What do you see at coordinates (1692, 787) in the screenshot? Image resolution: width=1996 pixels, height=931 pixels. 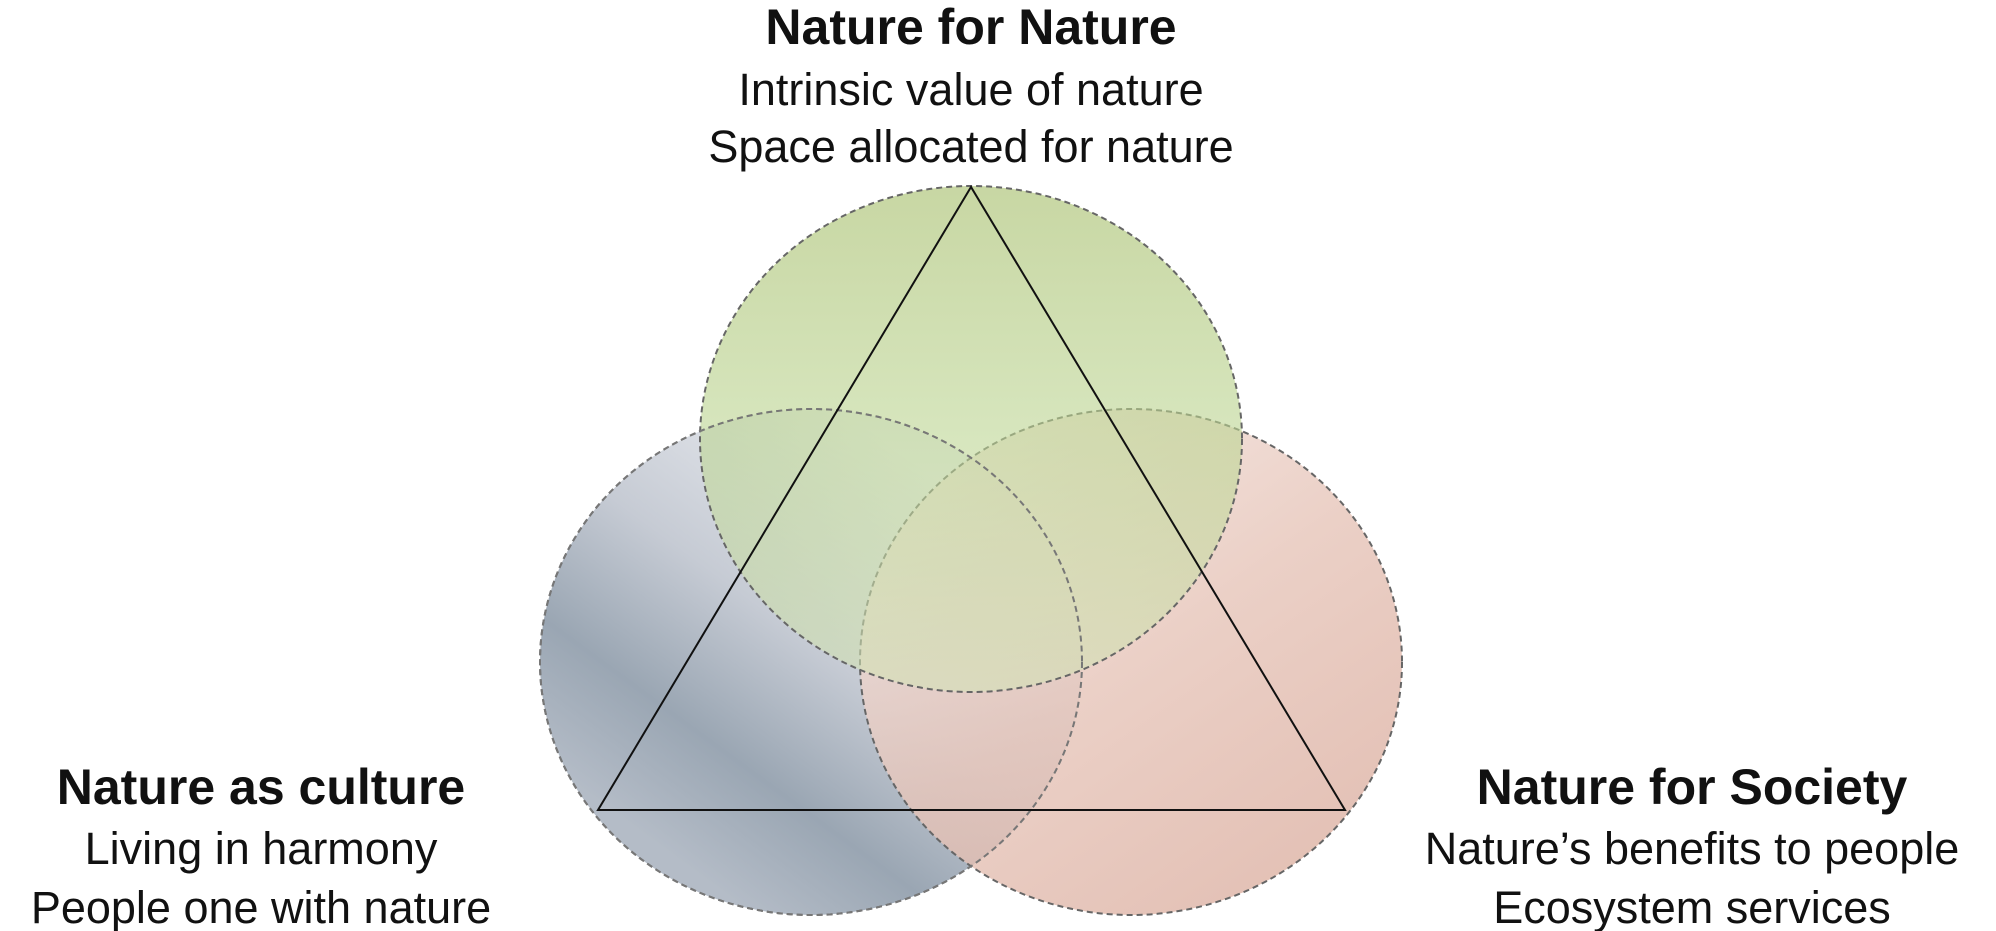 I see `node-title: Nature for Society` at bounding box center [1692, 787].